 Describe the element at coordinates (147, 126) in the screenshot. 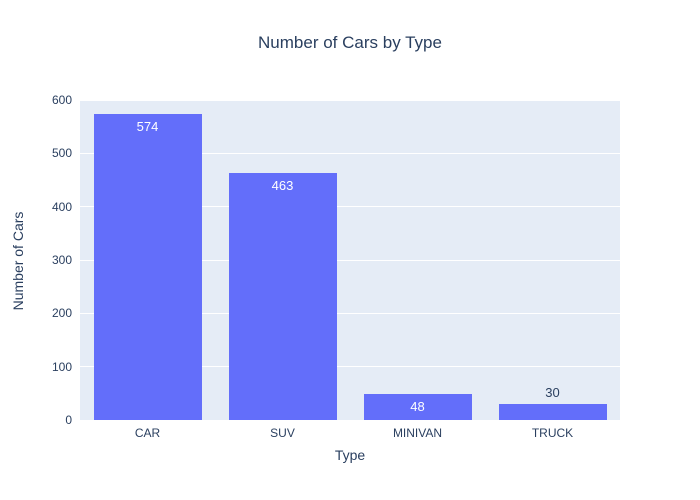

I see `bar-value-label: 574` at that location.